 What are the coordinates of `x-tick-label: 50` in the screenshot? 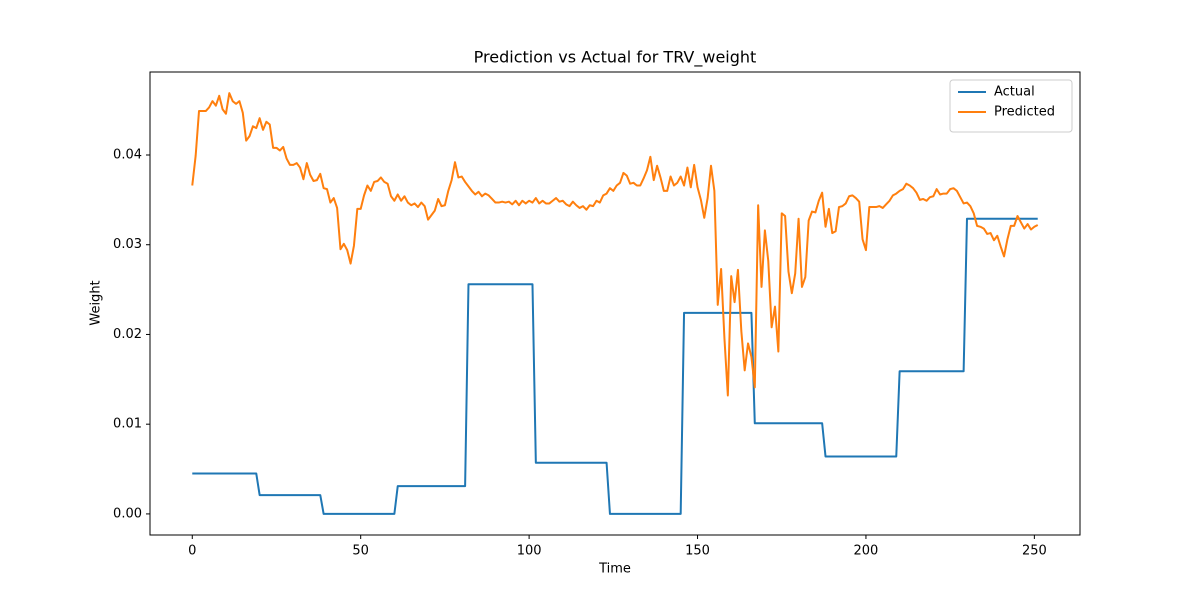 It's located at (360, 551).